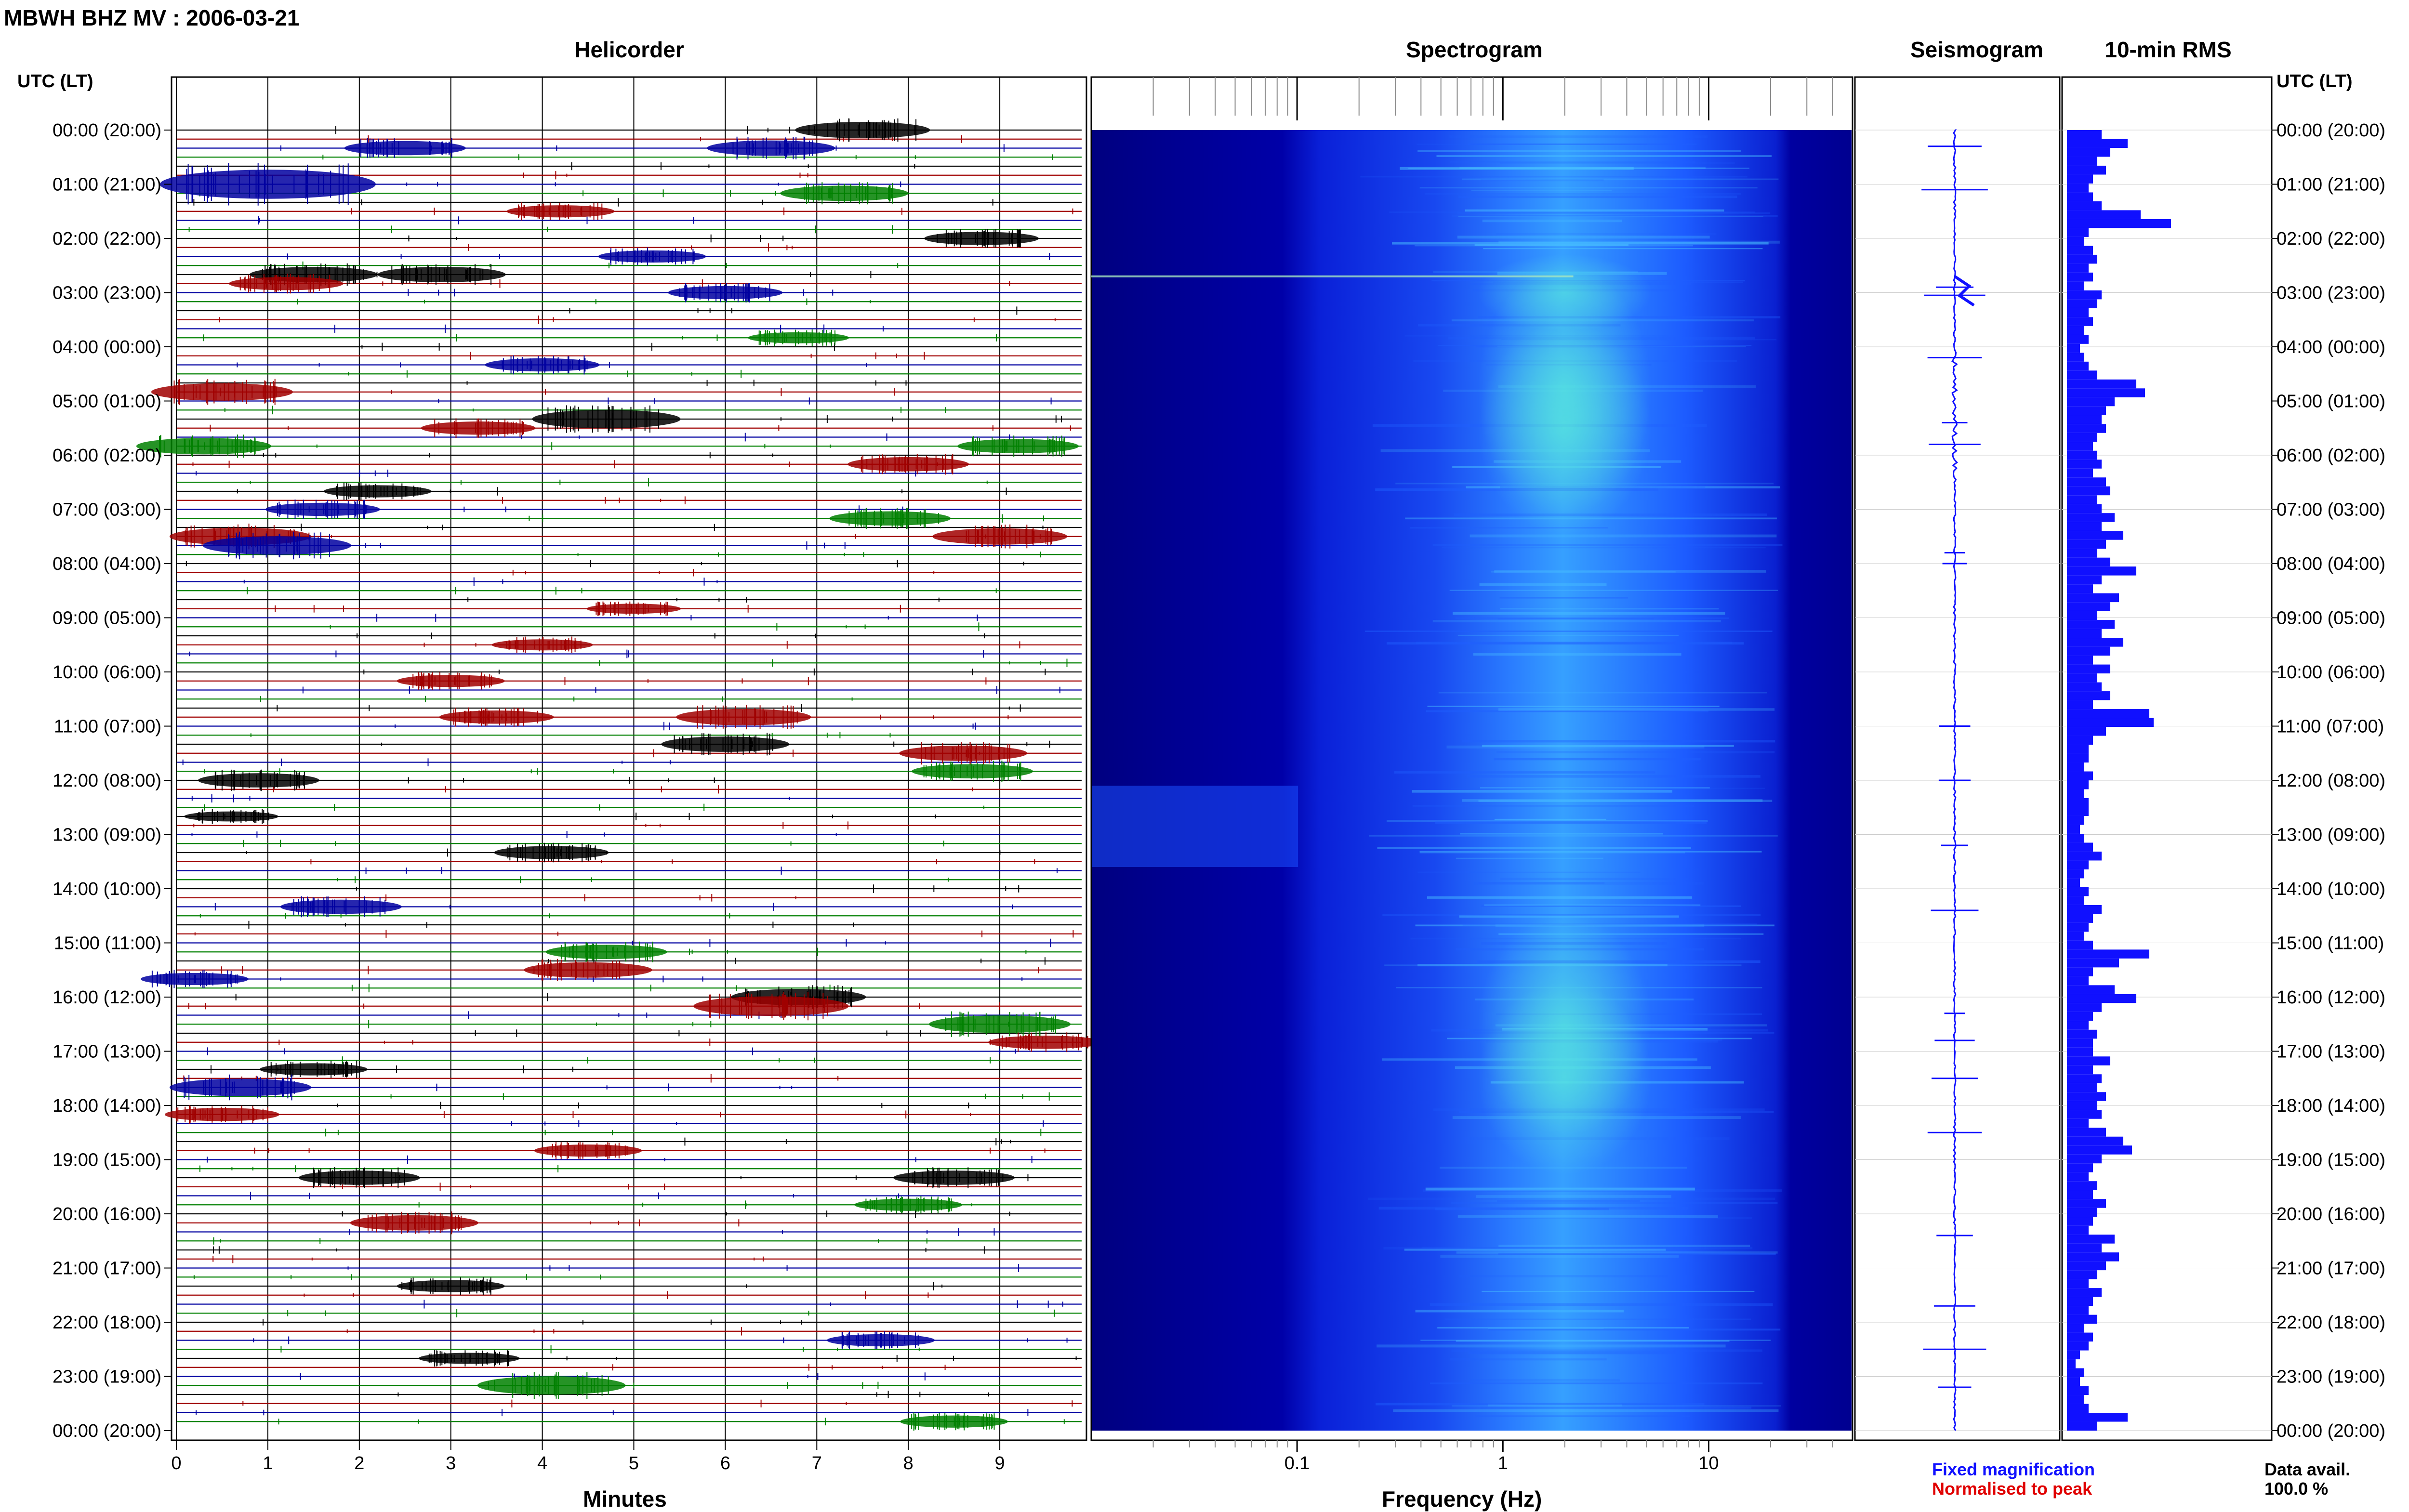 The image size is (2409, 1512). What do you see at coordinates (1708, 1463) in the screenshot?
I see `spectrogram-xtick-label: 10` at bounding box center [1708, 1463].